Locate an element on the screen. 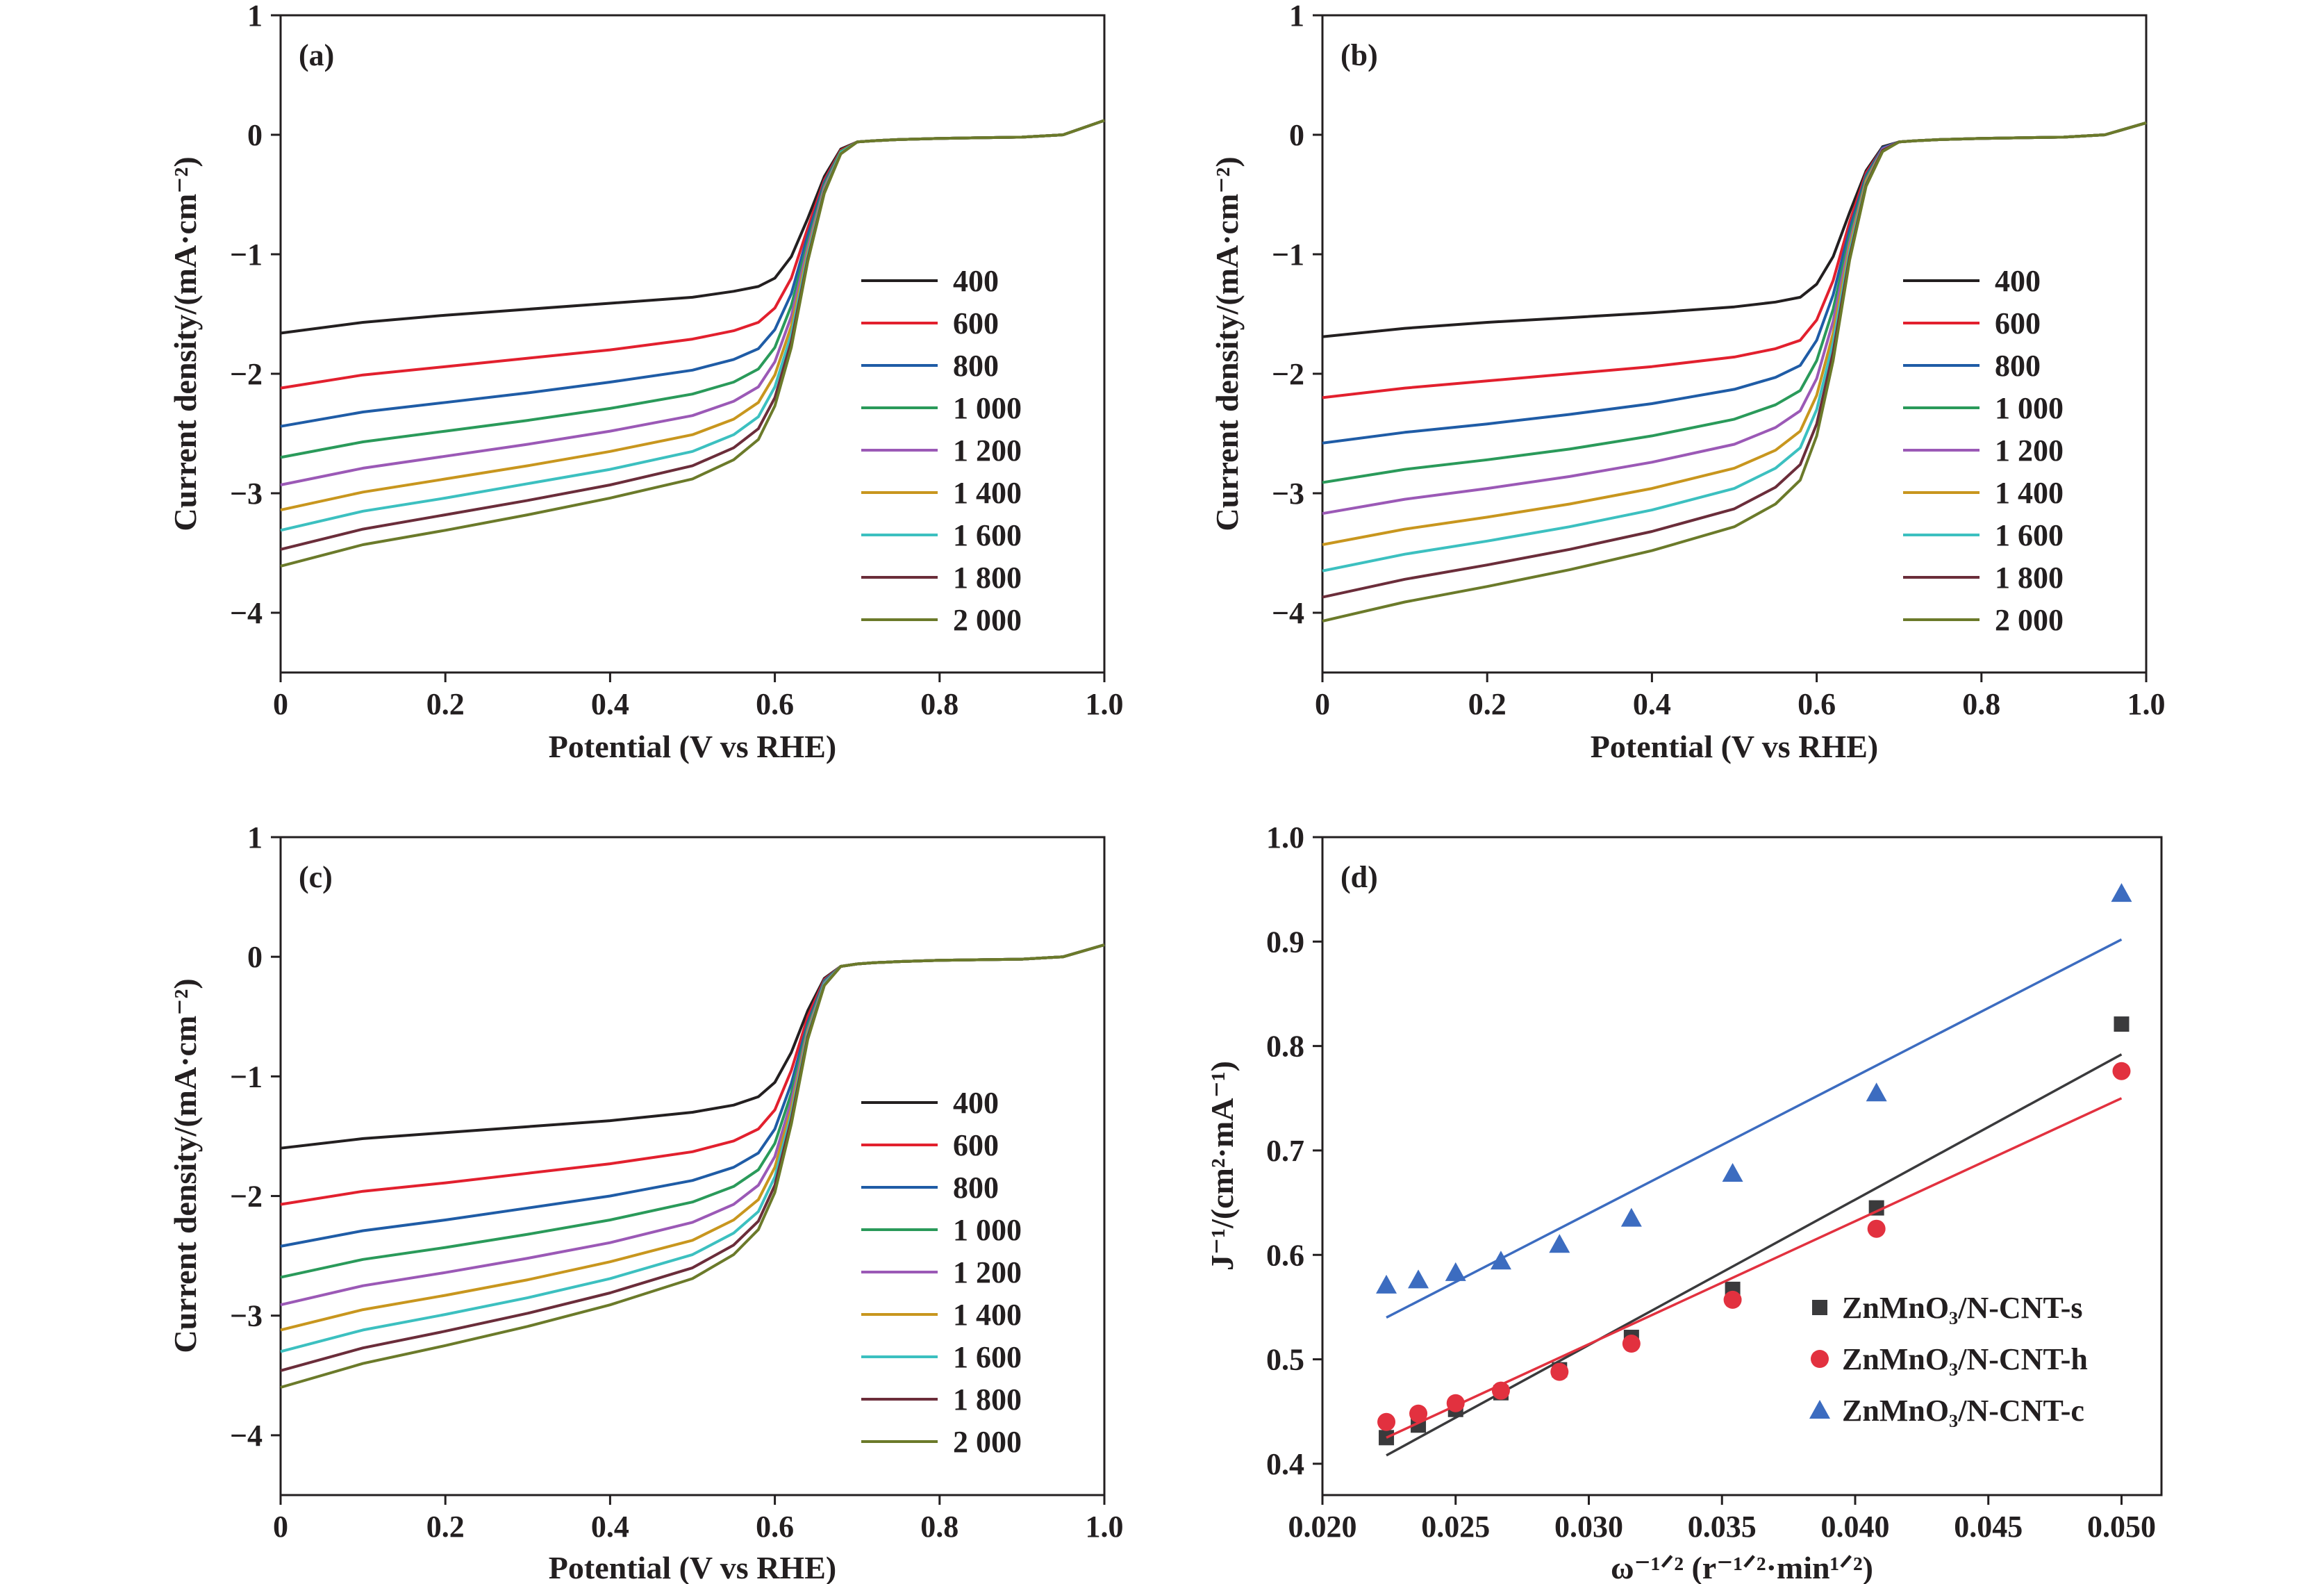 Image resolution: width=2324 pixels, height=1584 pixels. panel-label: (b) is located at coordinates (1359, 55).